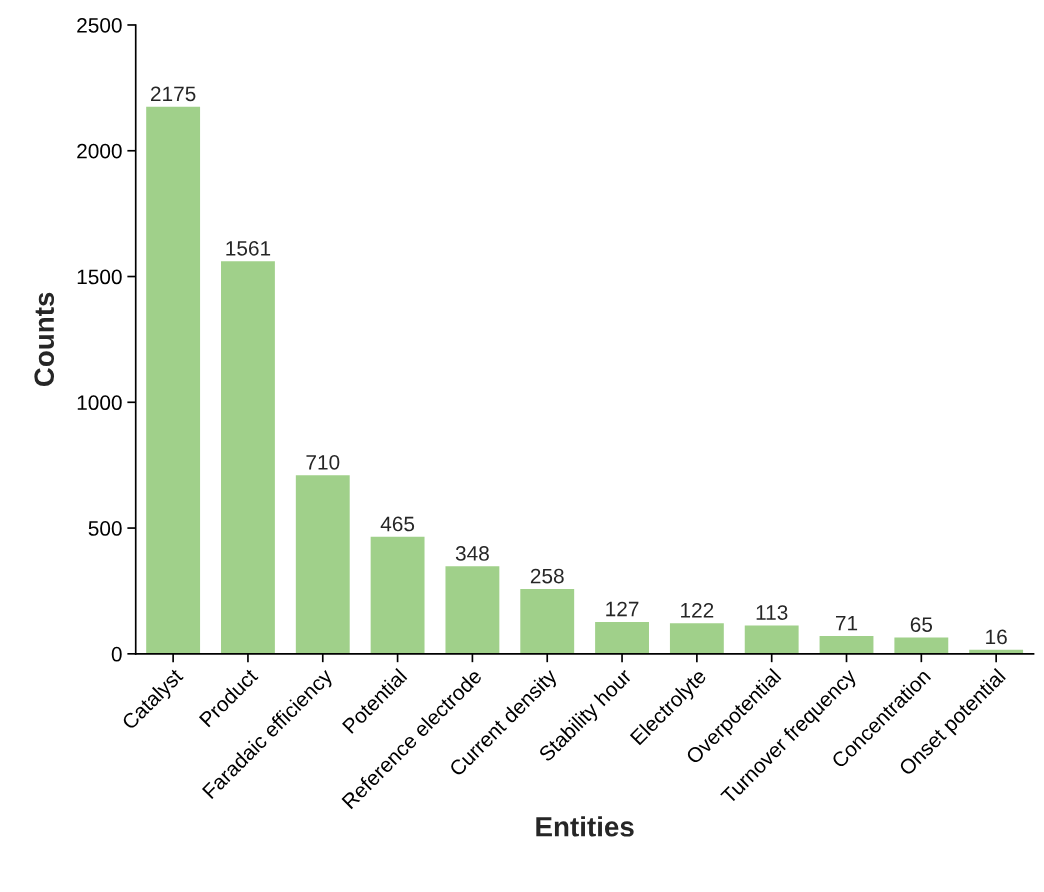 This screenshot has width=1044, height=892. Describe the element at coordinates (248, 248) in the screenshot. I see `data-label: 1561` at that location.